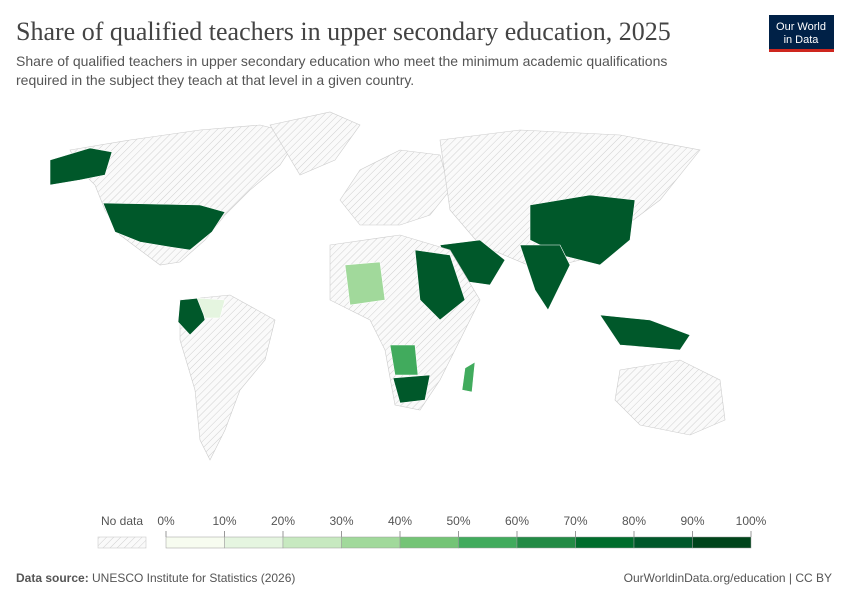  I want to click on no-data-swatch, so click(122, 542).